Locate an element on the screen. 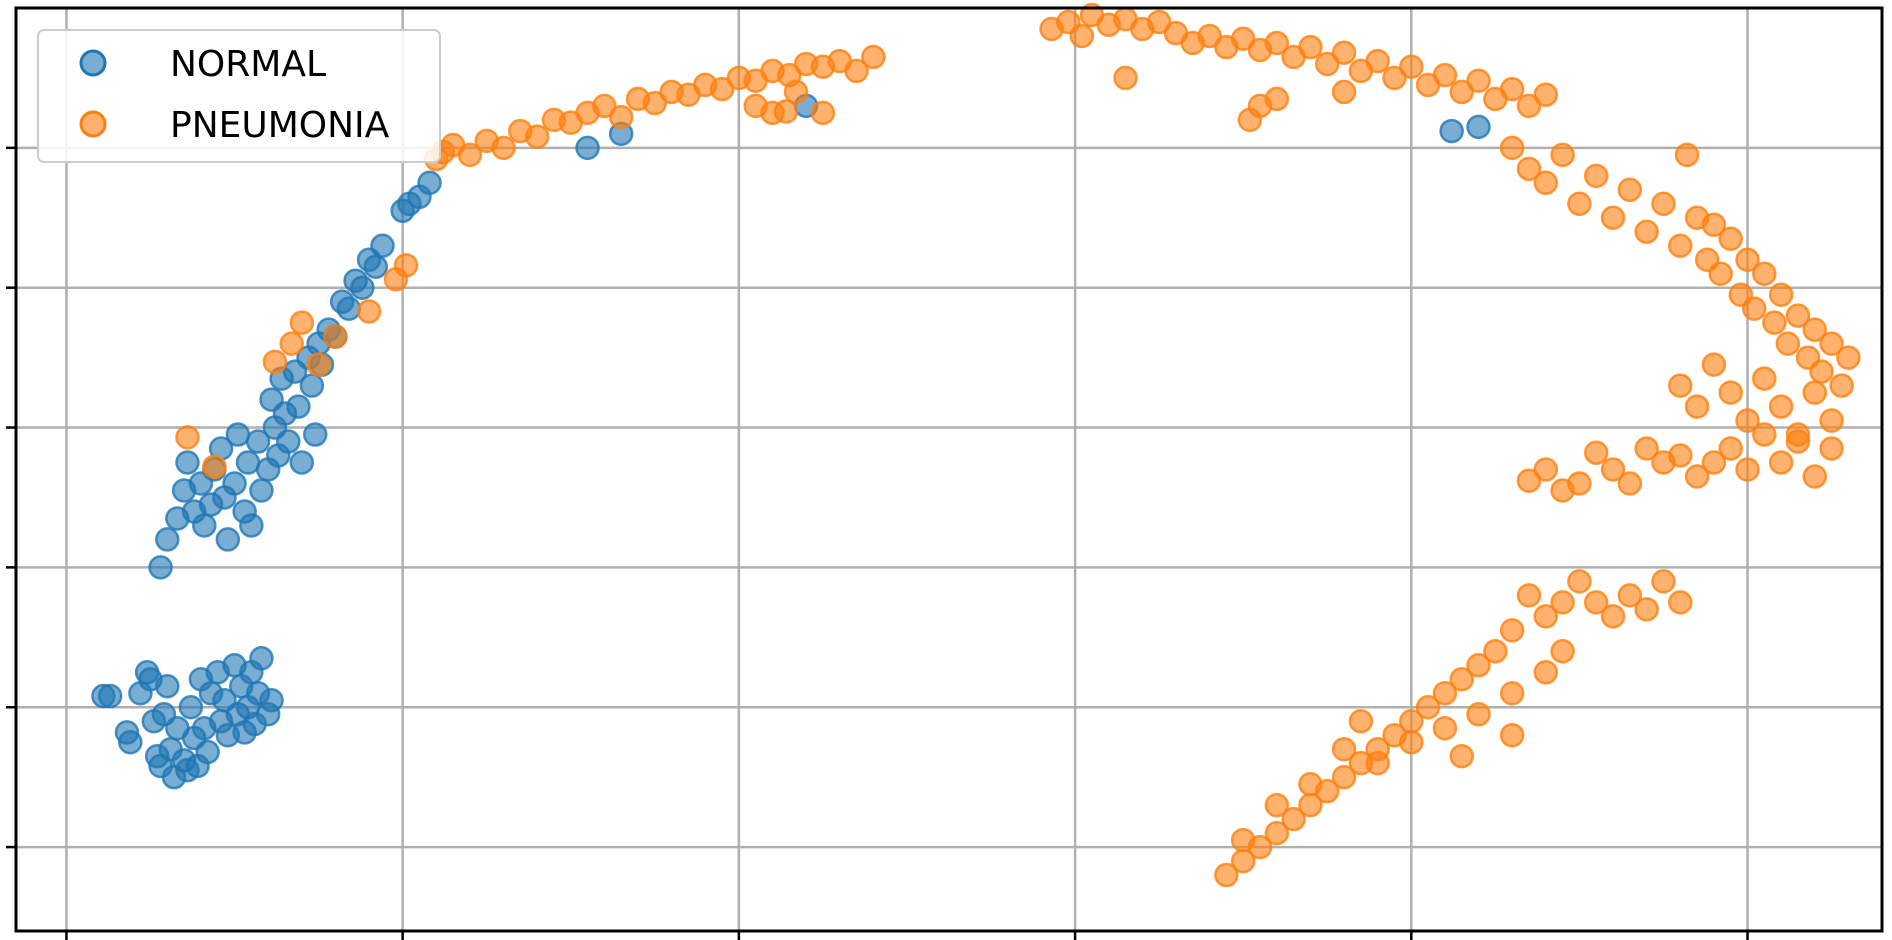 This screenshot has width=1892, height=940. legend-marker-pneumonia is located at coordinates (93, 124).